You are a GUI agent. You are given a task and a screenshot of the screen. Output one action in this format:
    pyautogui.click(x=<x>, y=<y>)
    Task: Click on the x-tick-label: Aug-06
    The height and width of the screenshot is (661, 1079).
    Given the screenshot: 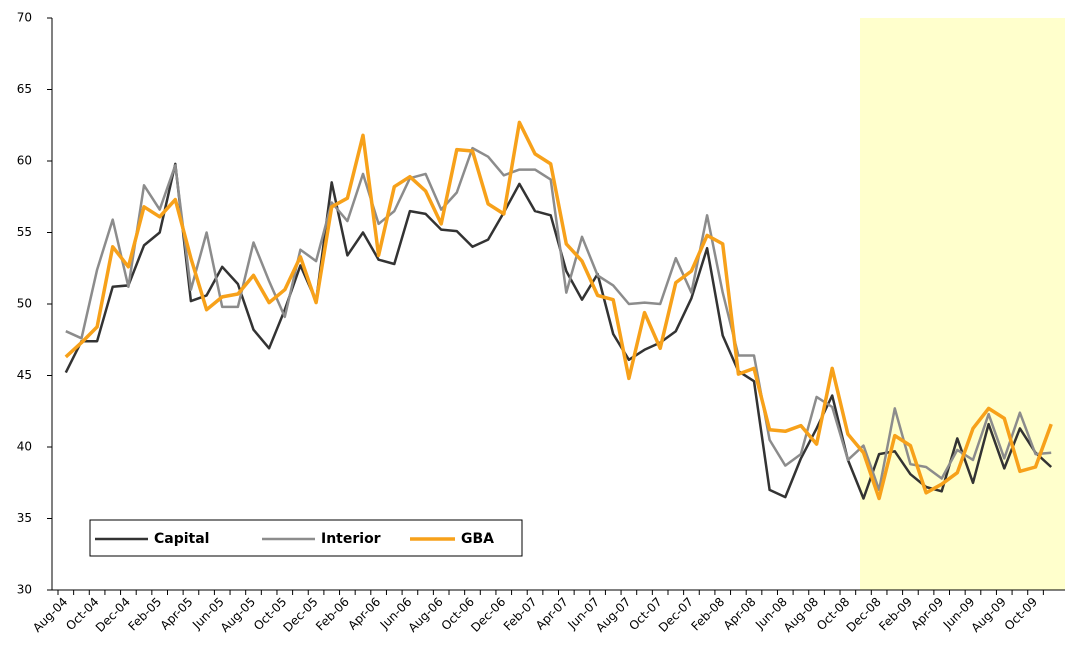 What is the action you would take?
    pyautogui.click(x=425, y=615)
    